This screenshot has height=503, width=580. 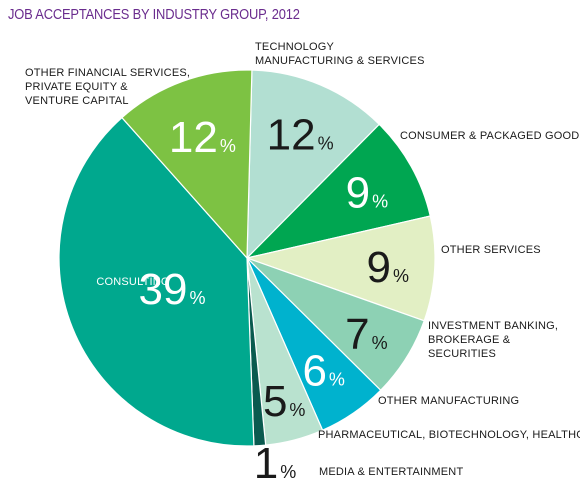 What do you see at coordinates (132, 282) in the screenshot?
I see `slice-category-label: CONSULTING` at bounding box center [132, 282].